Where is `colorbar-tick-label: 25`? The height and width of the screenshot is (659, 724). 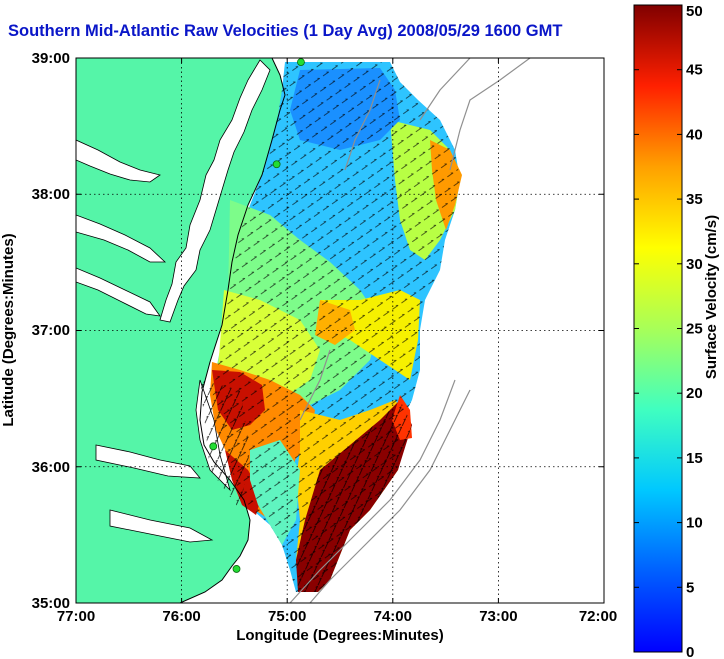 colorbar-tick-label: 25 is located at coordinates (694, 329).